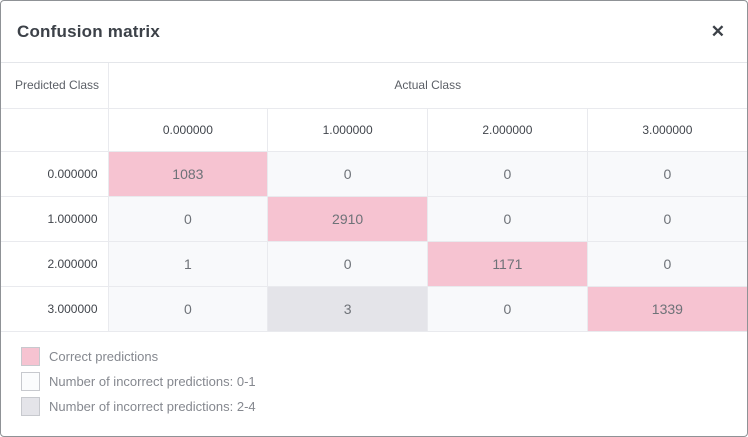 The width and height of the screenshot is (748, 437). Describe the element at coordinates (188, 173) in the screenshot. I see `matrix-cell: 1083` at that location.